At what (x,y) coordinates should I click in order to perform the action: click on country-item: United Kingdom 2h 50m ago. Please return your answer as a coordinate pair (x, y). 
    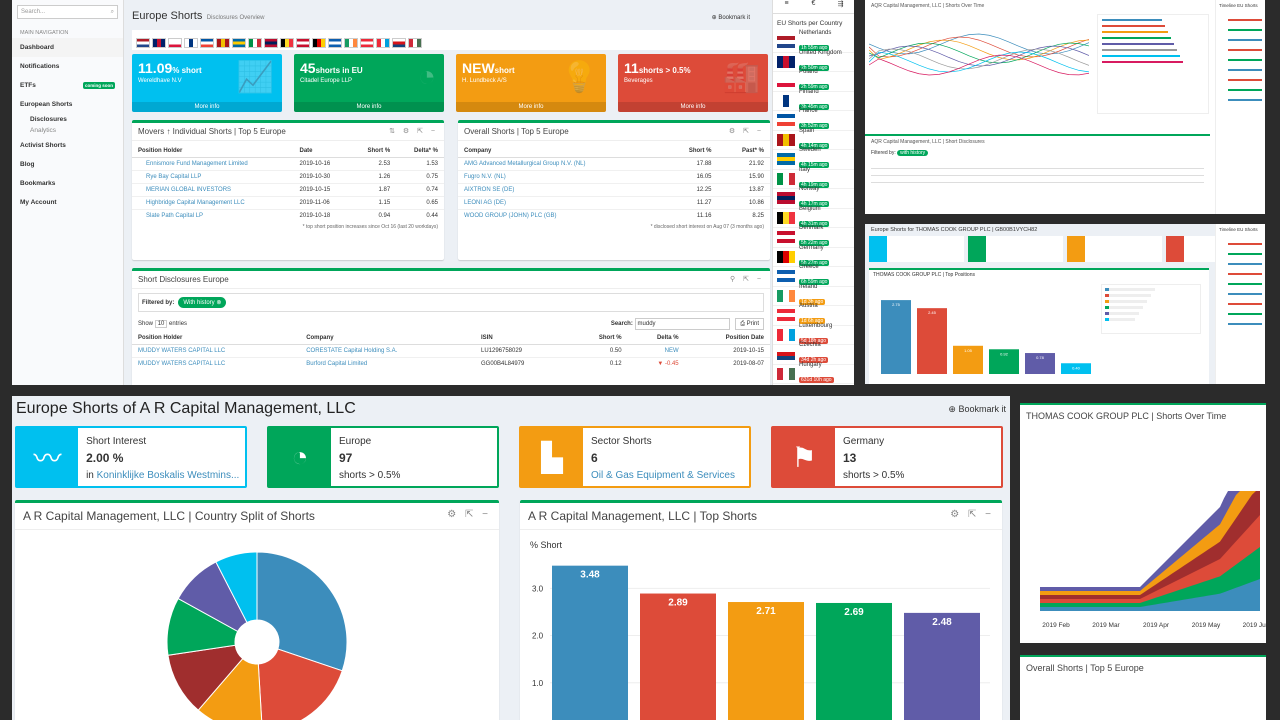
    Looking at the image, I should click on (813, 61).